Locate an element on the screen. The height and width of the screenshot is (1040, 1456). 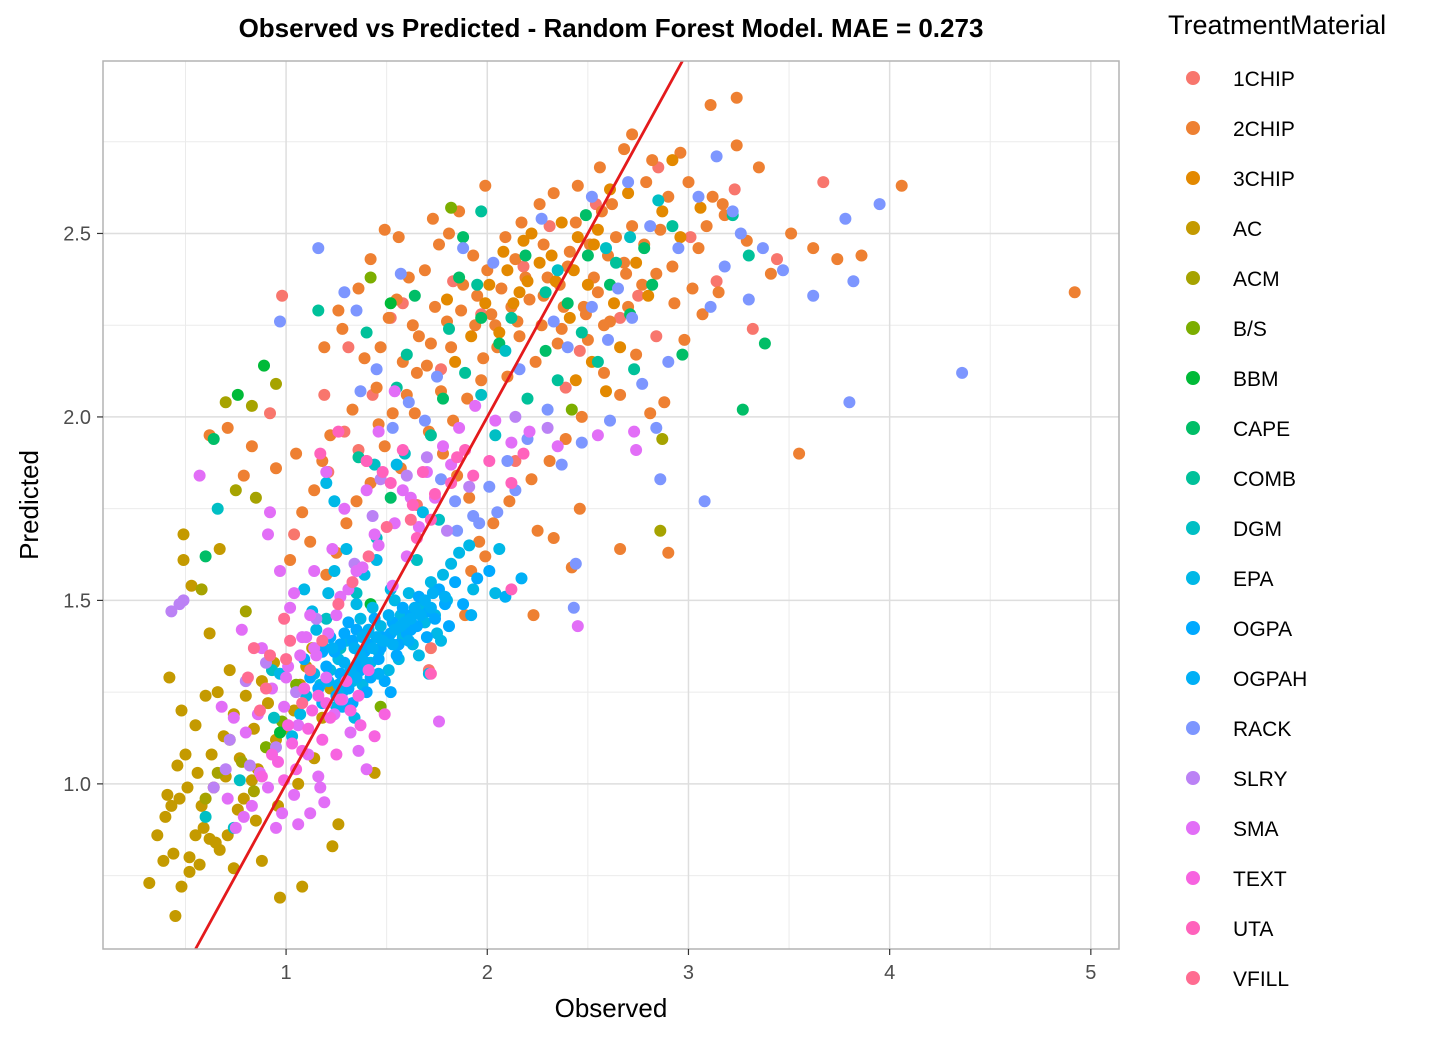
legend-item: OGPAH is located at coordinates (1246, 679).